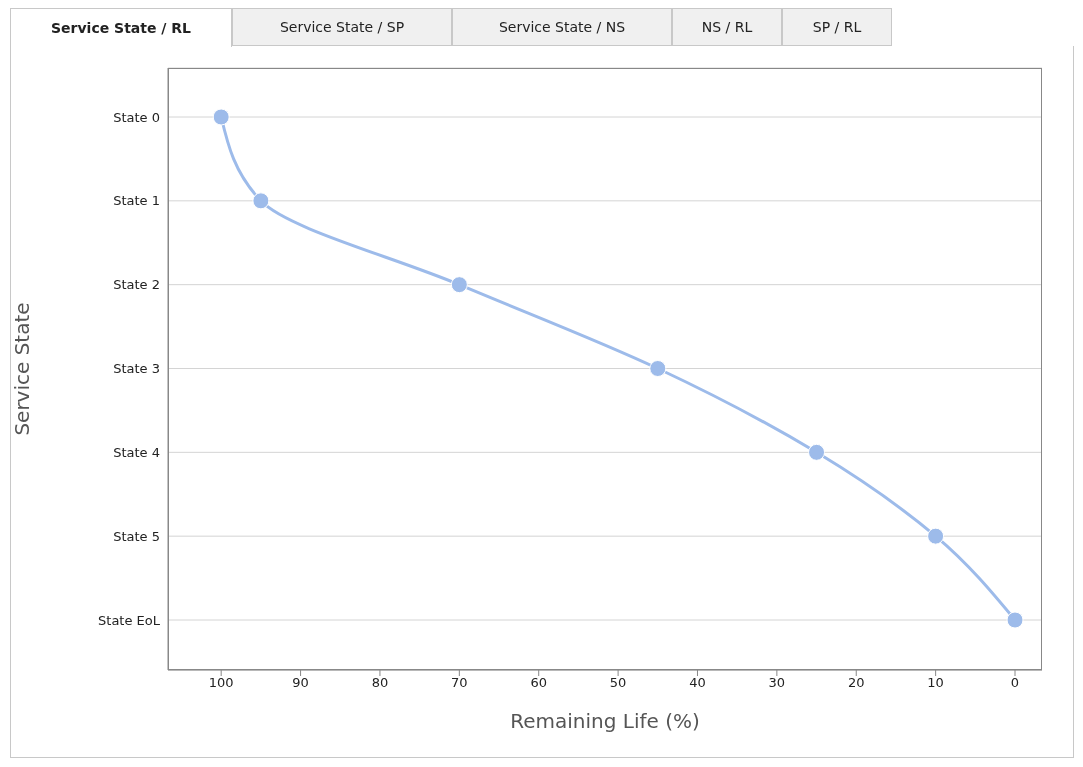 Image resolution: width=1083 pixels, height=767 pixels. I want to click on x-tick-label: 40, so click(697, 683).